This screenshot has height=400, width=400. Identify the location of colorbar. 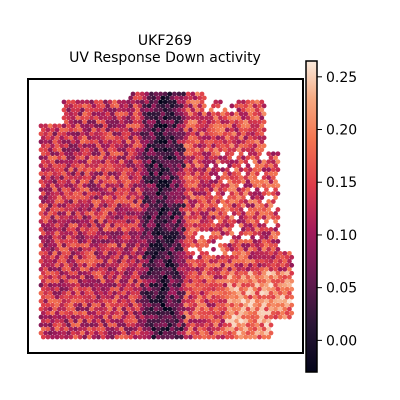
(311, 216).